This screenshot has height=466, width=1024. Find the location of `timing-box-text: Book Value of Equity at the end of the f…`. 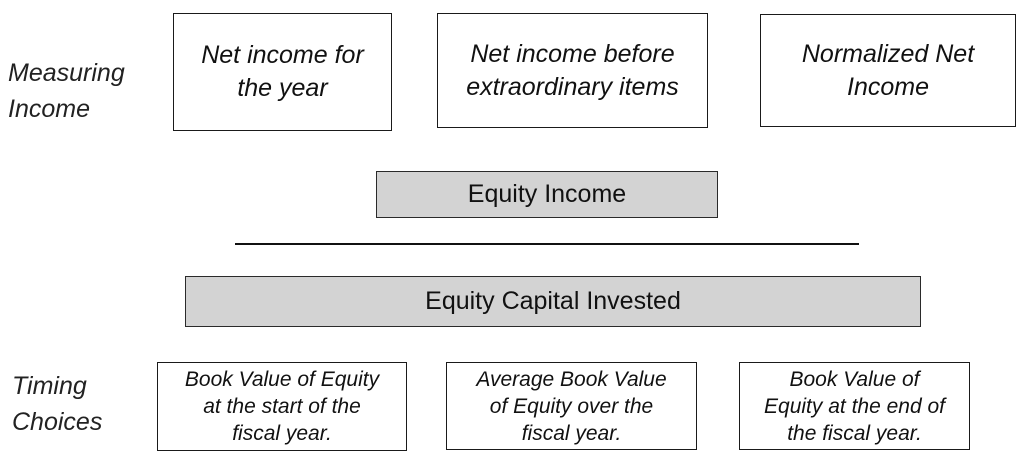

timing-box-text: Book Value of Equity at the end of the f… is located at coordinates (854, 406).